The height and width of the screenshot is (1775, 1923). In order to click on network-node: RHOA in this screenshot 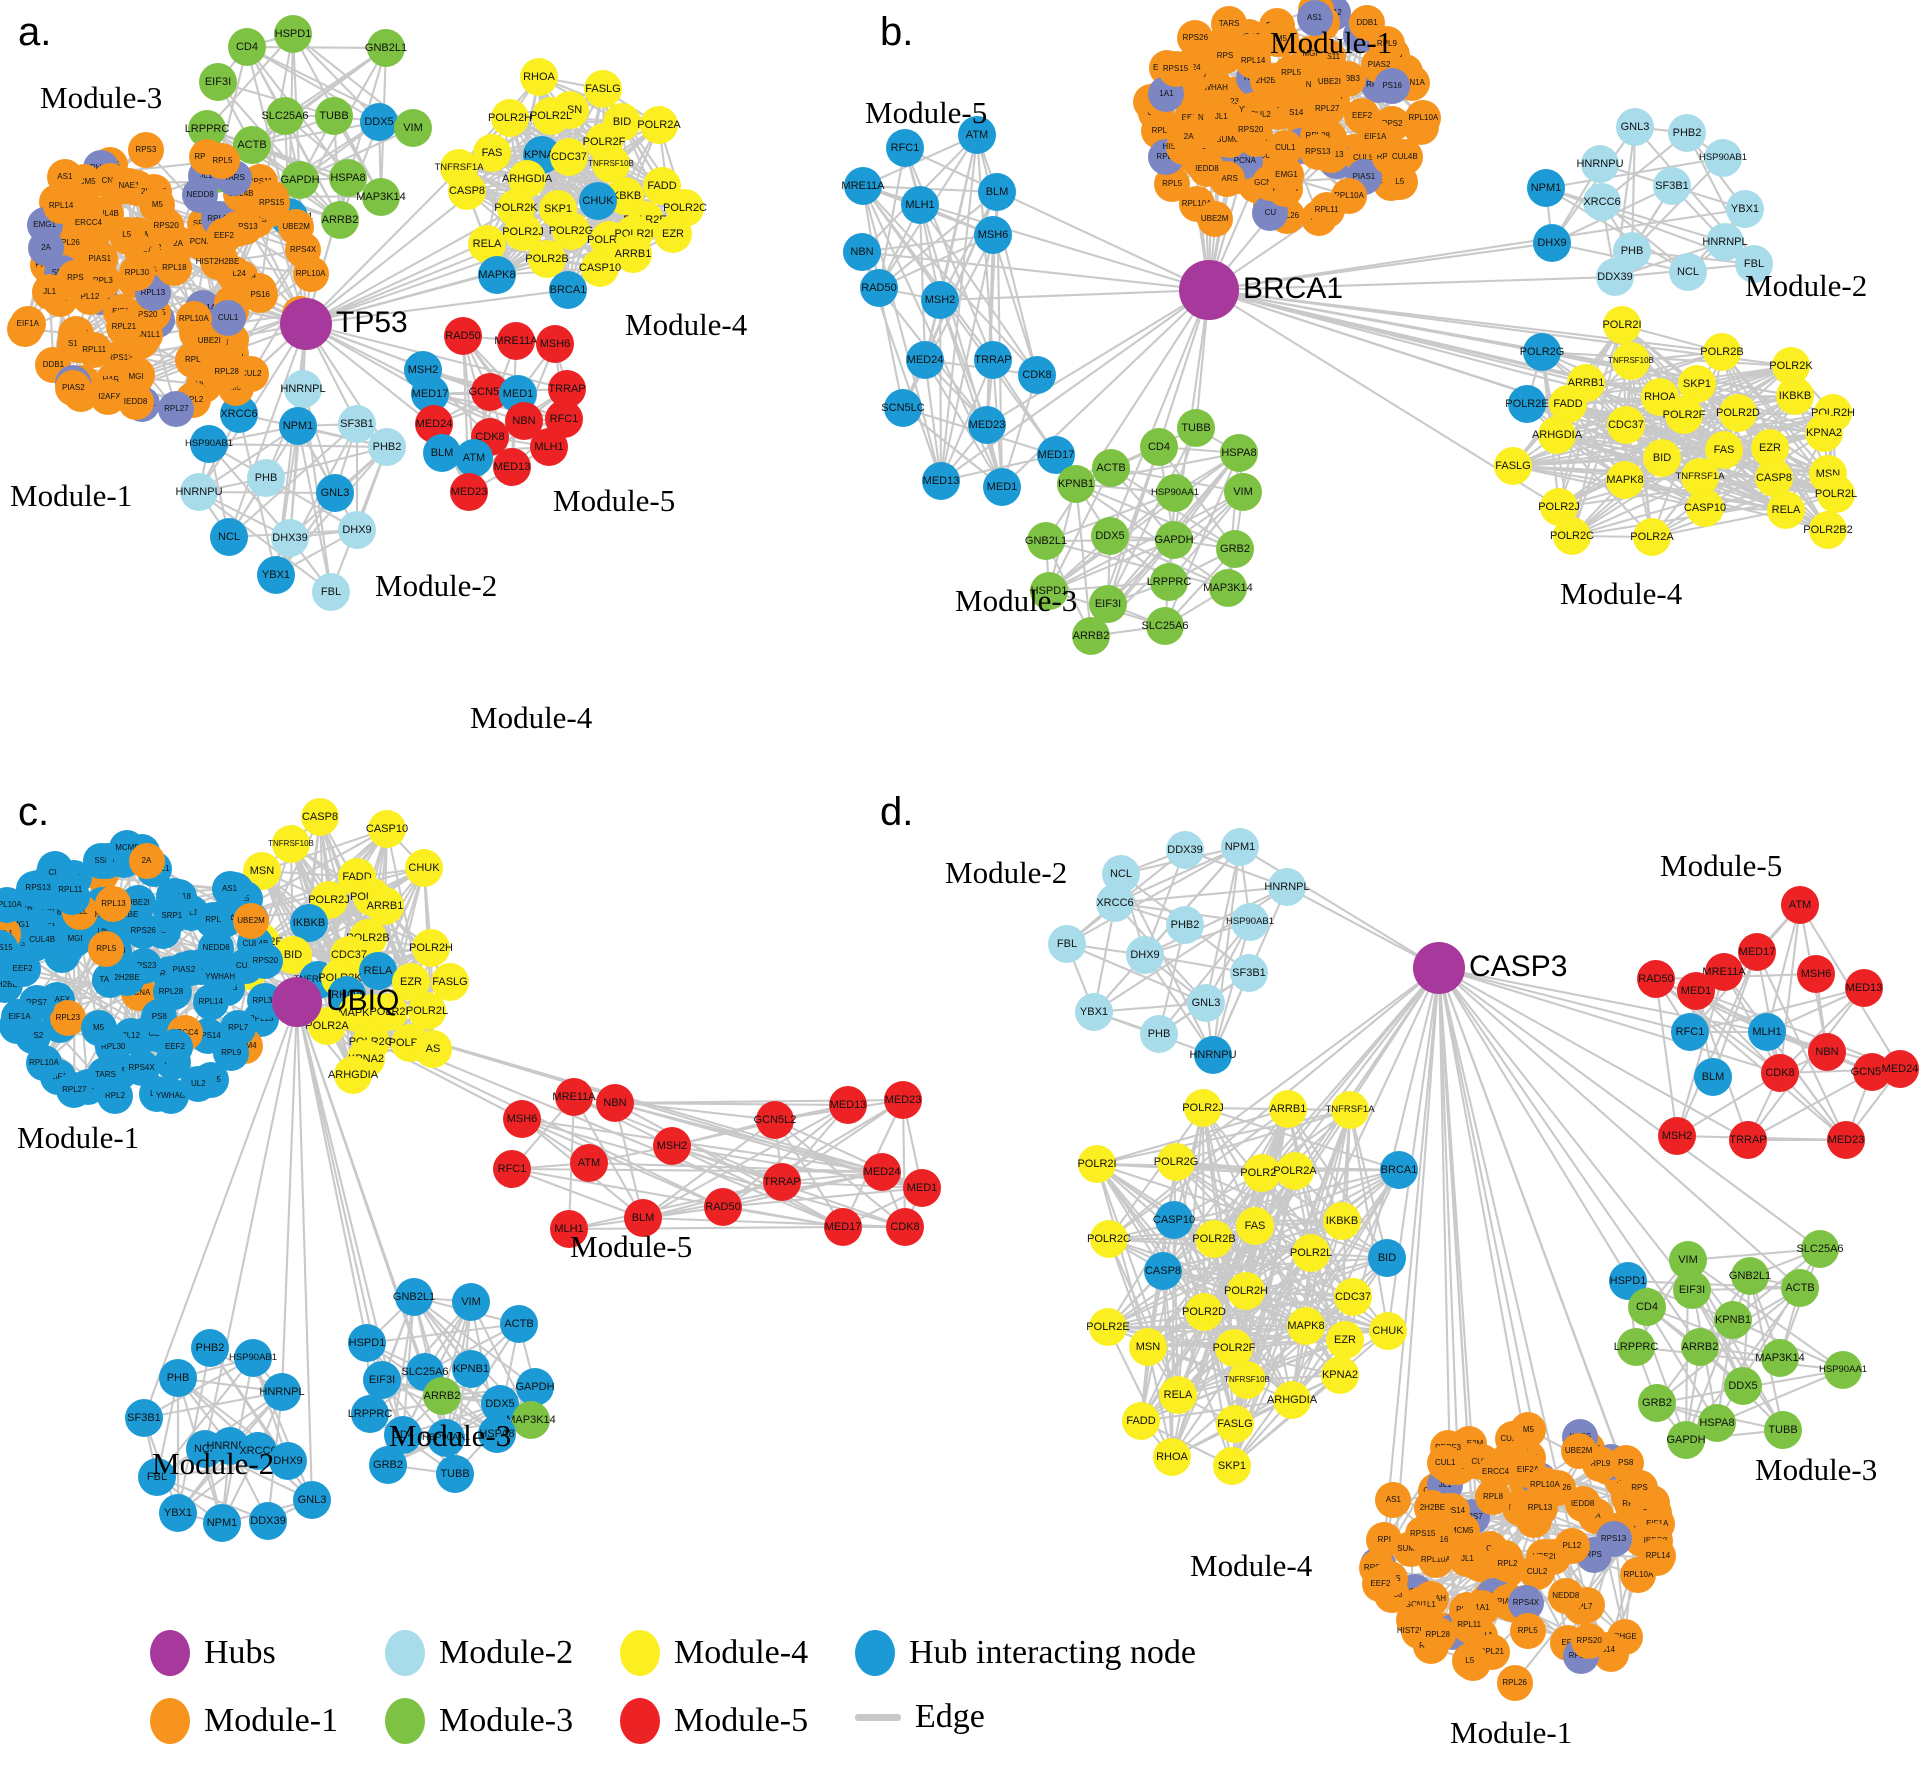, I will do `click(1172, 1457)`.